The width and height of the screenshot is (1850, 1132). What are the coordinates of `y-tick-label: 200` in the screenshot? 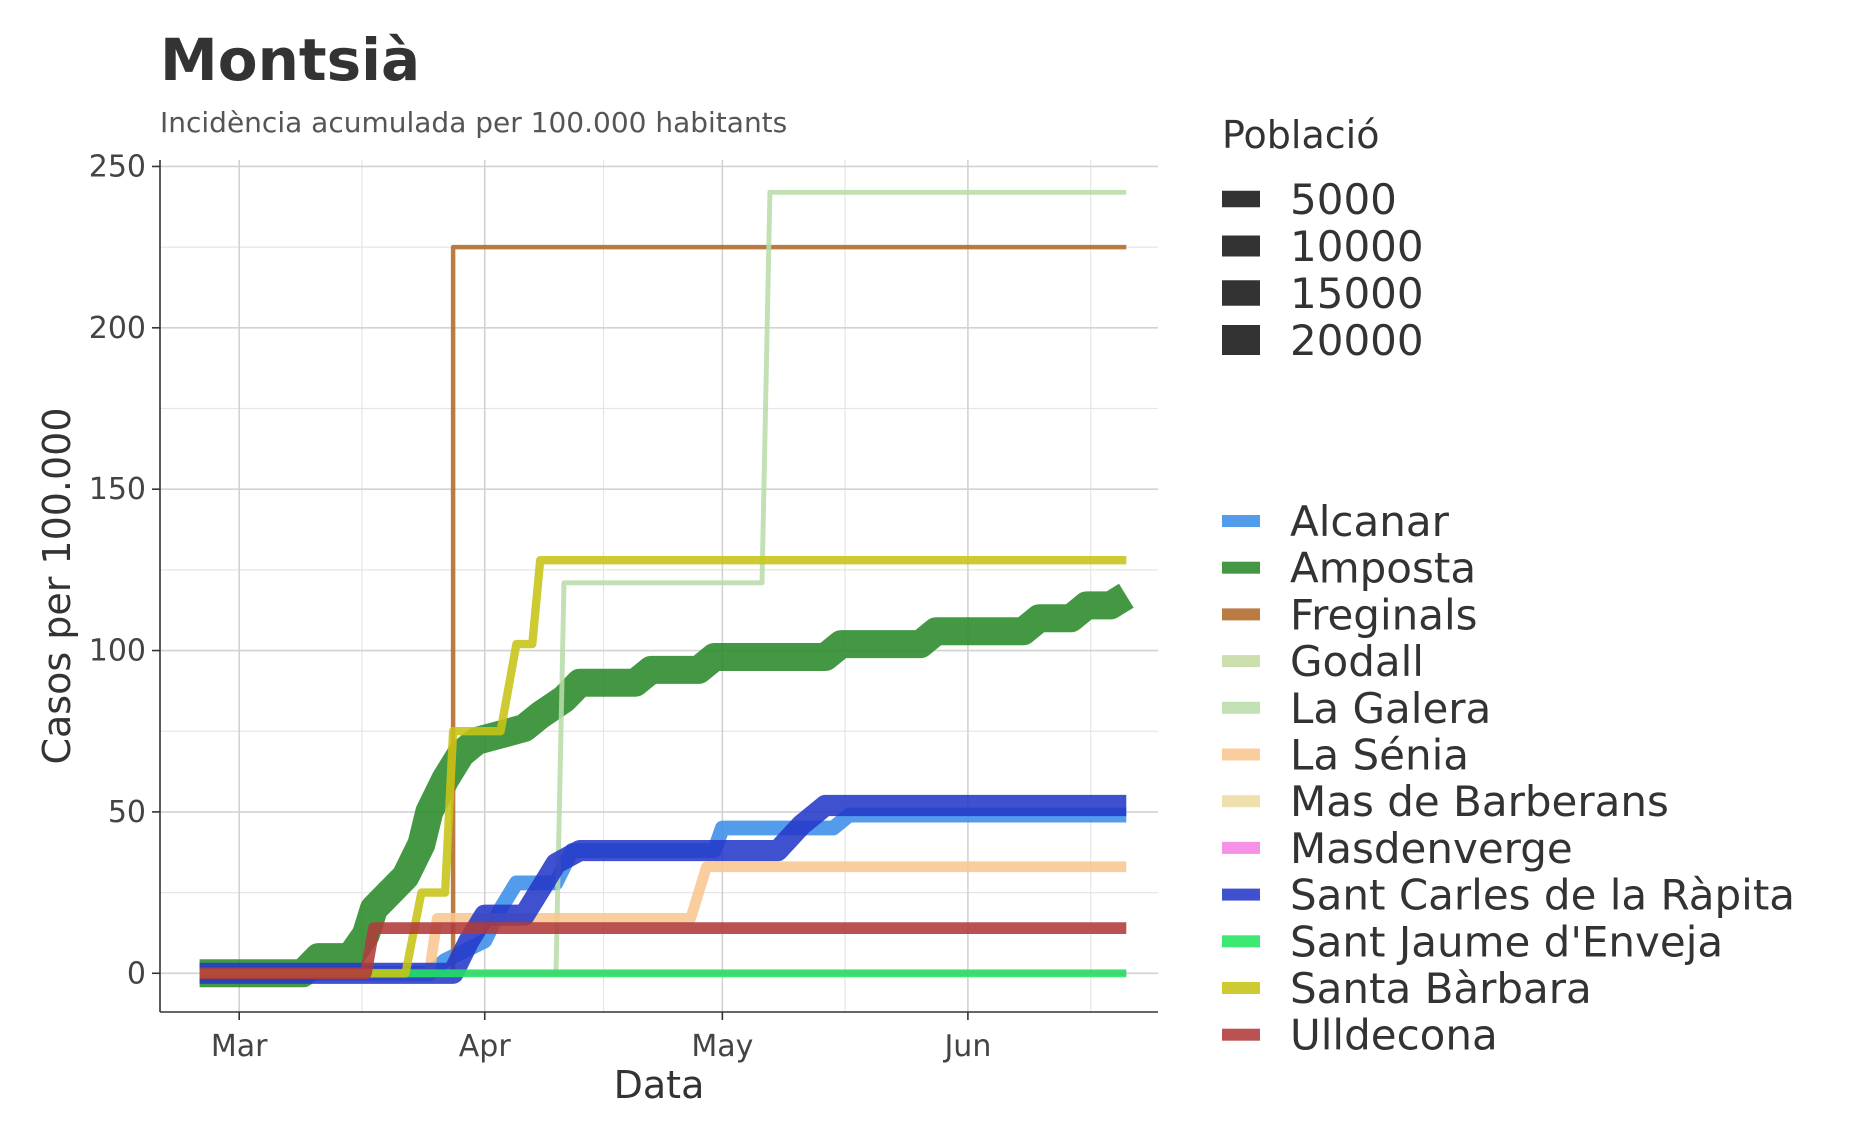 It's located at (117, 328).